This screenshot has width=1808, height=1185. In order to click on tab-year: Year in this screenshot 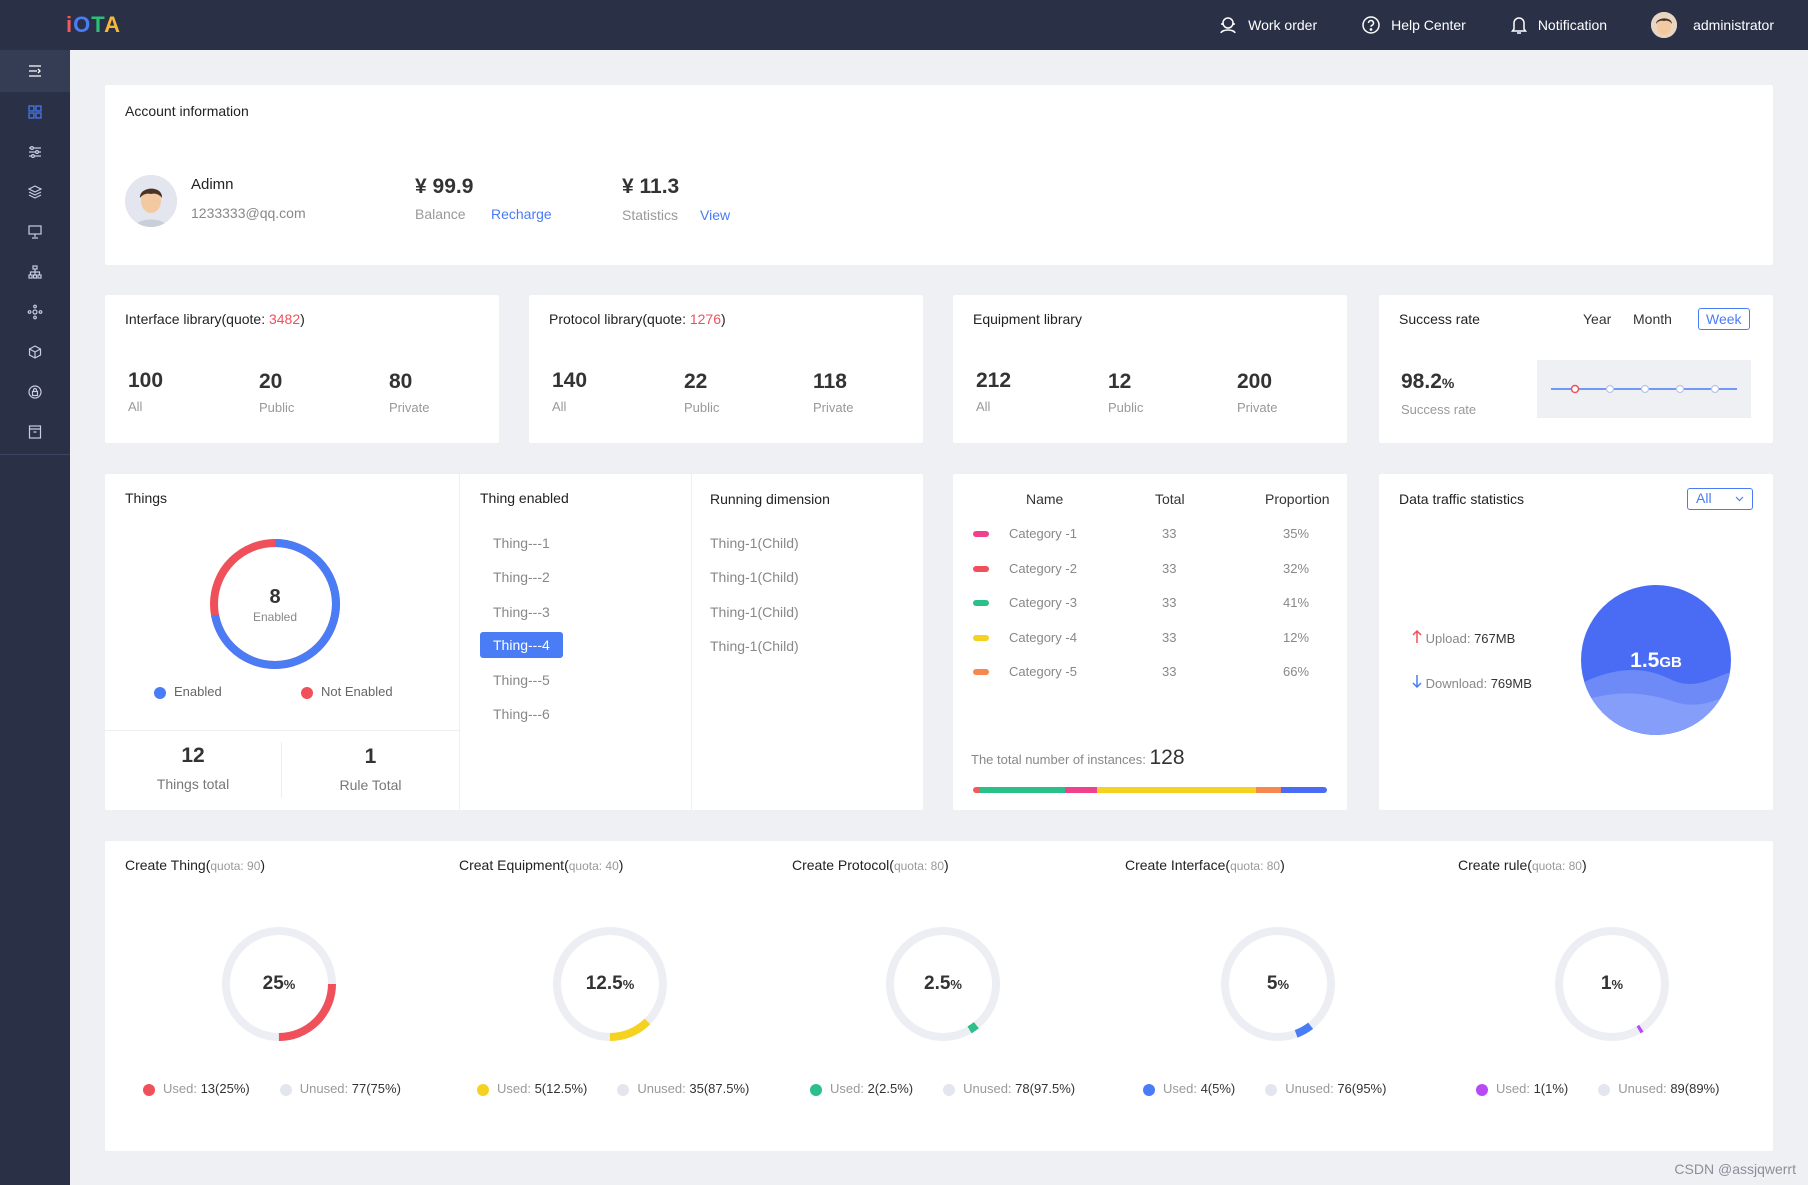, I will do `click(1597, 319)`.